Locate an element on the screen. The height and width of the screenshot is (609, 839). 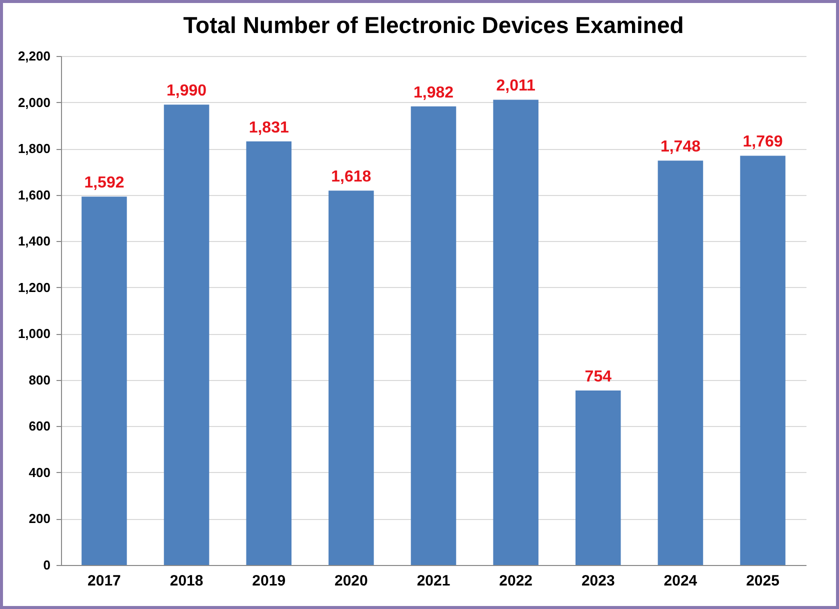
x-tick-label: 2020 is located at coordinates (351, 581).